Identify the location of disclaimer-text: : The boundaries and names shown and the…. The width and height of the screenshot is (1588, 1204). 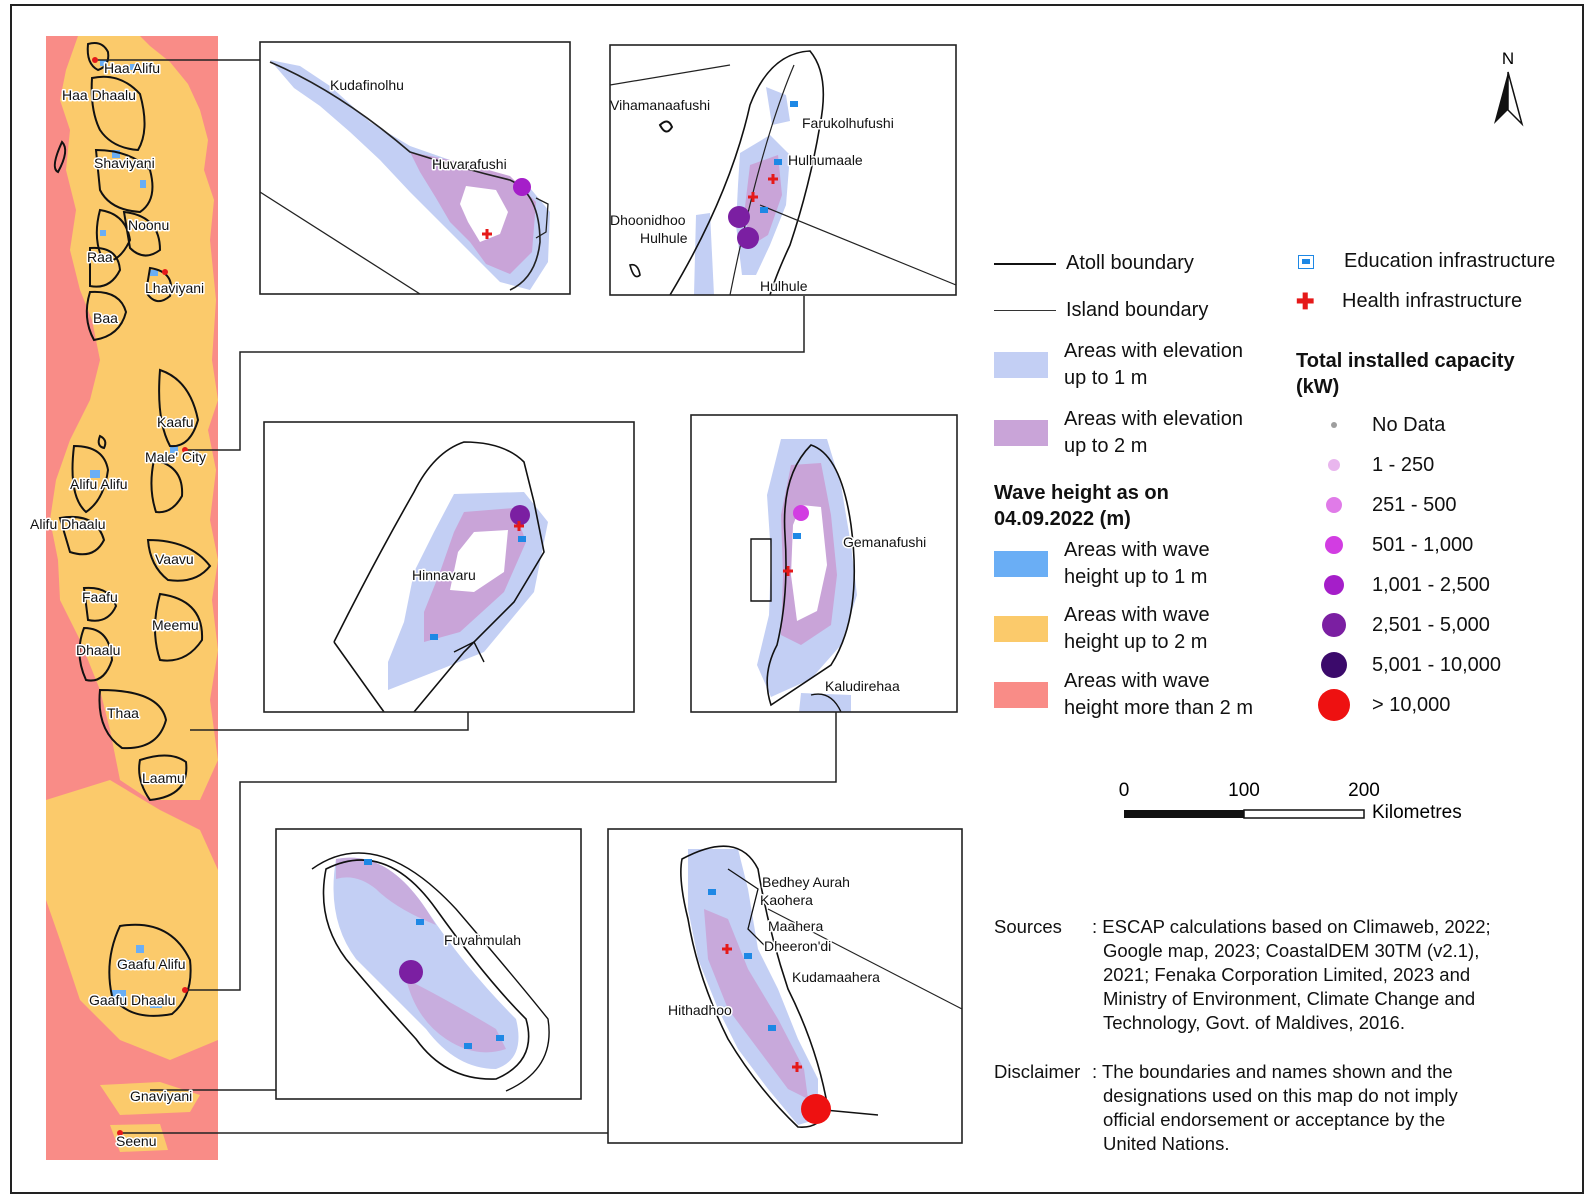
(1275, 1108).